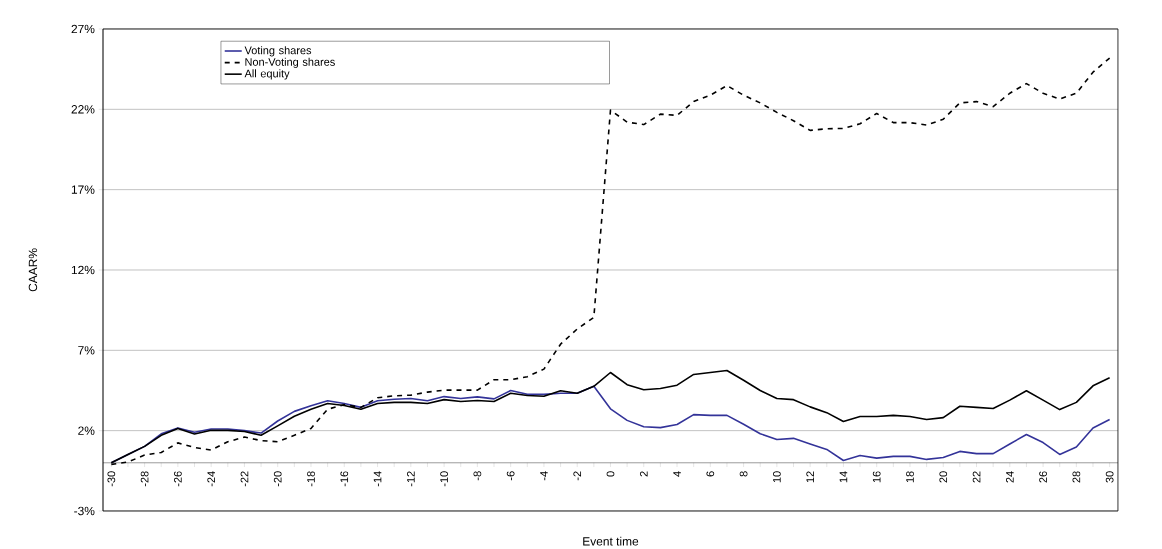  What do you see at coordinates (810, 477) in the screenshot?
I see `x-tick-label: 12` at bounding box center [810, 477].